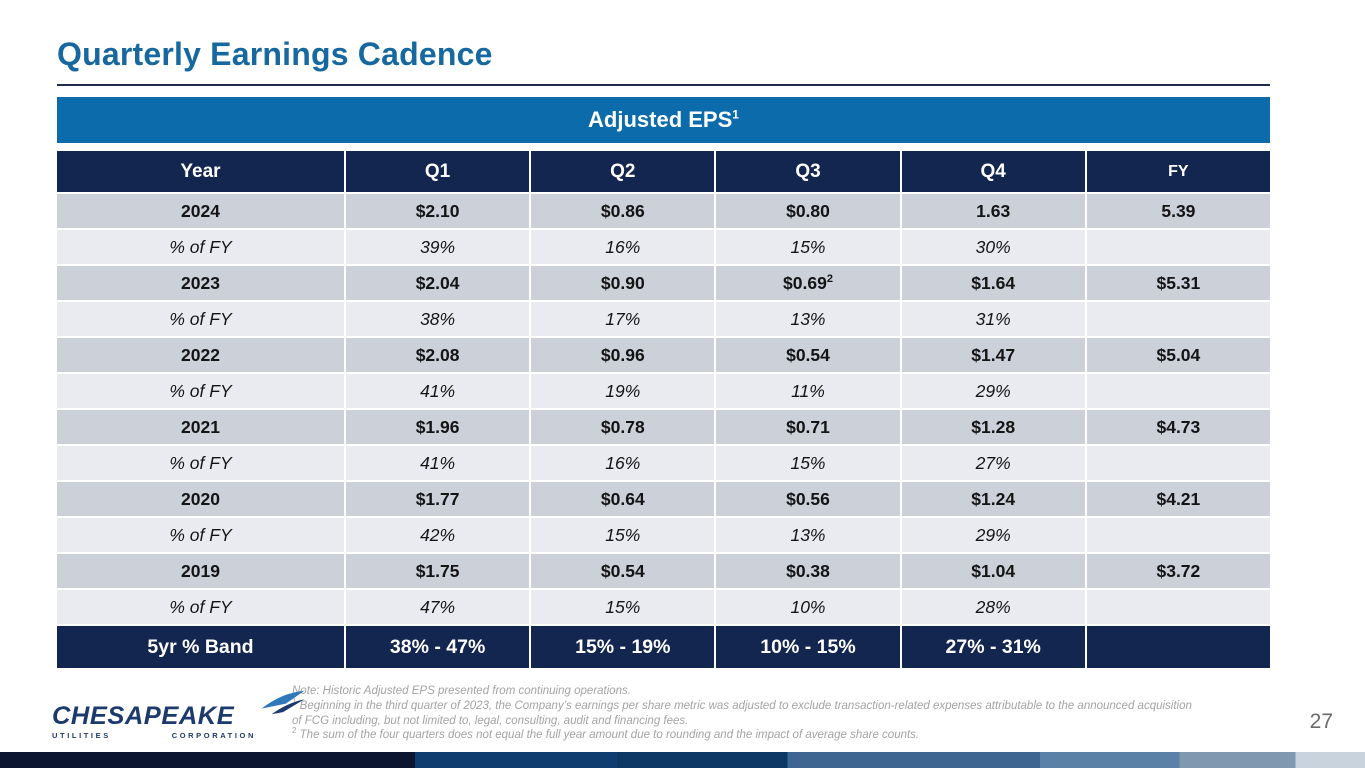 This screenshot has height=768, width=1365. What do you see at coordinates (808, 211) in the screenshot?
I see `table-cell: $0.80` at bounding box center [808, 211].